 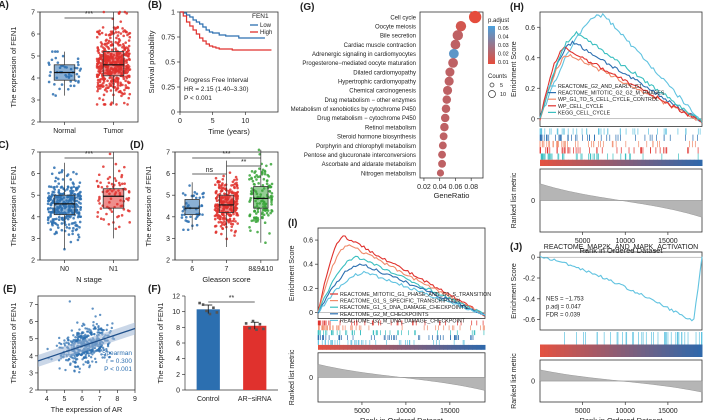 I want to click on legend-title: FEN1, so click(x=260, y=16).